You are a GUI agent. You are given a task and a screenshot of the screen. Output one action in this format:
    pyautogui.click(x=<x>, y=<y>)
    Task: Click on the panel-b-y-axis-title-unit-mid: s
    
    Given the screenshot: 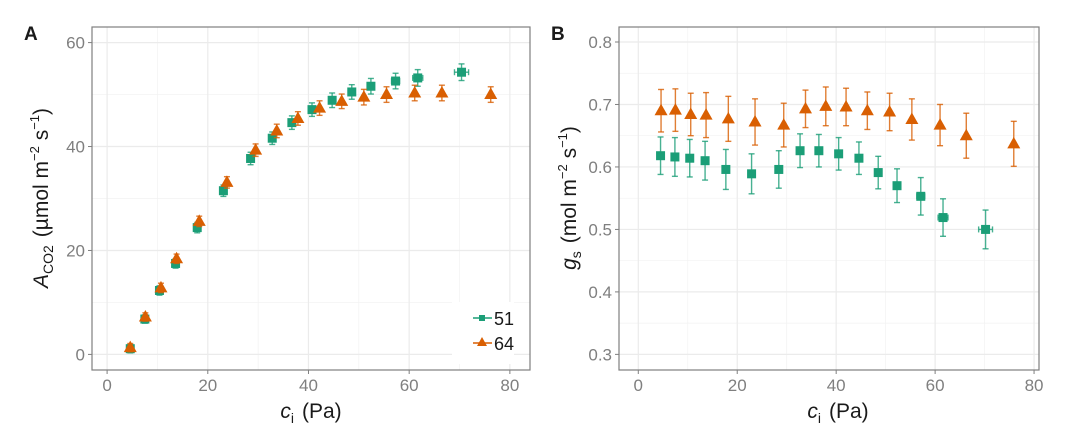 What is the action you would take?
    pyautogui.click(x=569, y=156)
    